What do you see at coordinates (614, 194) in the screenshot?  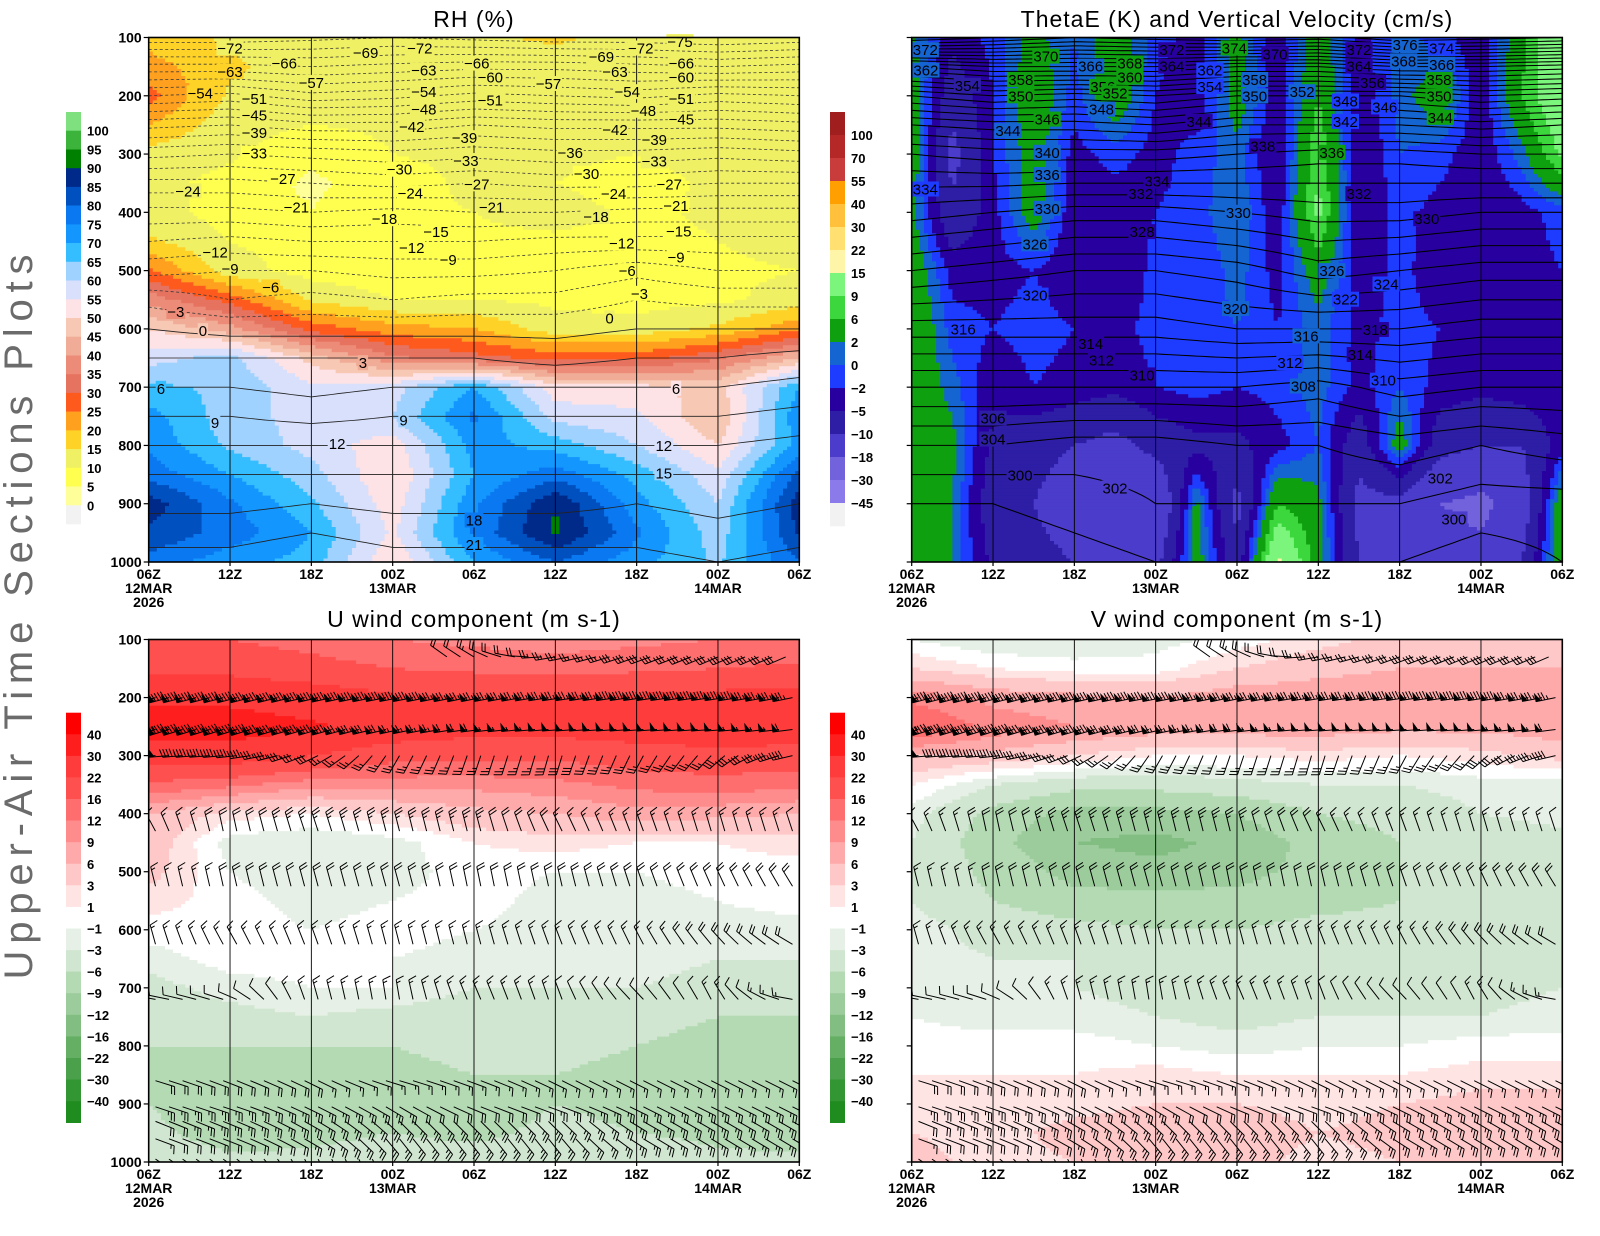 I see `contour-label-bg` at bounding box center [614, 194].